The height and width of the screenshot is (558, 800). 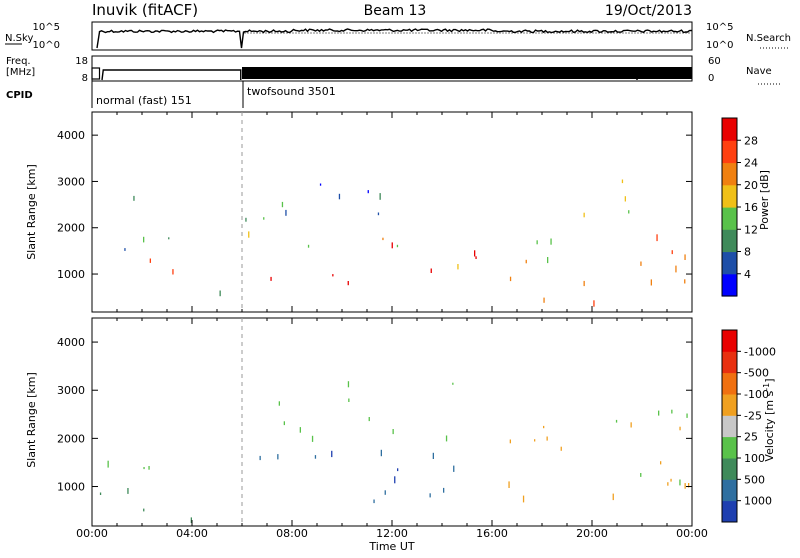 What do you see at coordinates (392, 533) in the screenshot?
I see `time-tick-label-3: 12:00` at bounding box center [392, 533].